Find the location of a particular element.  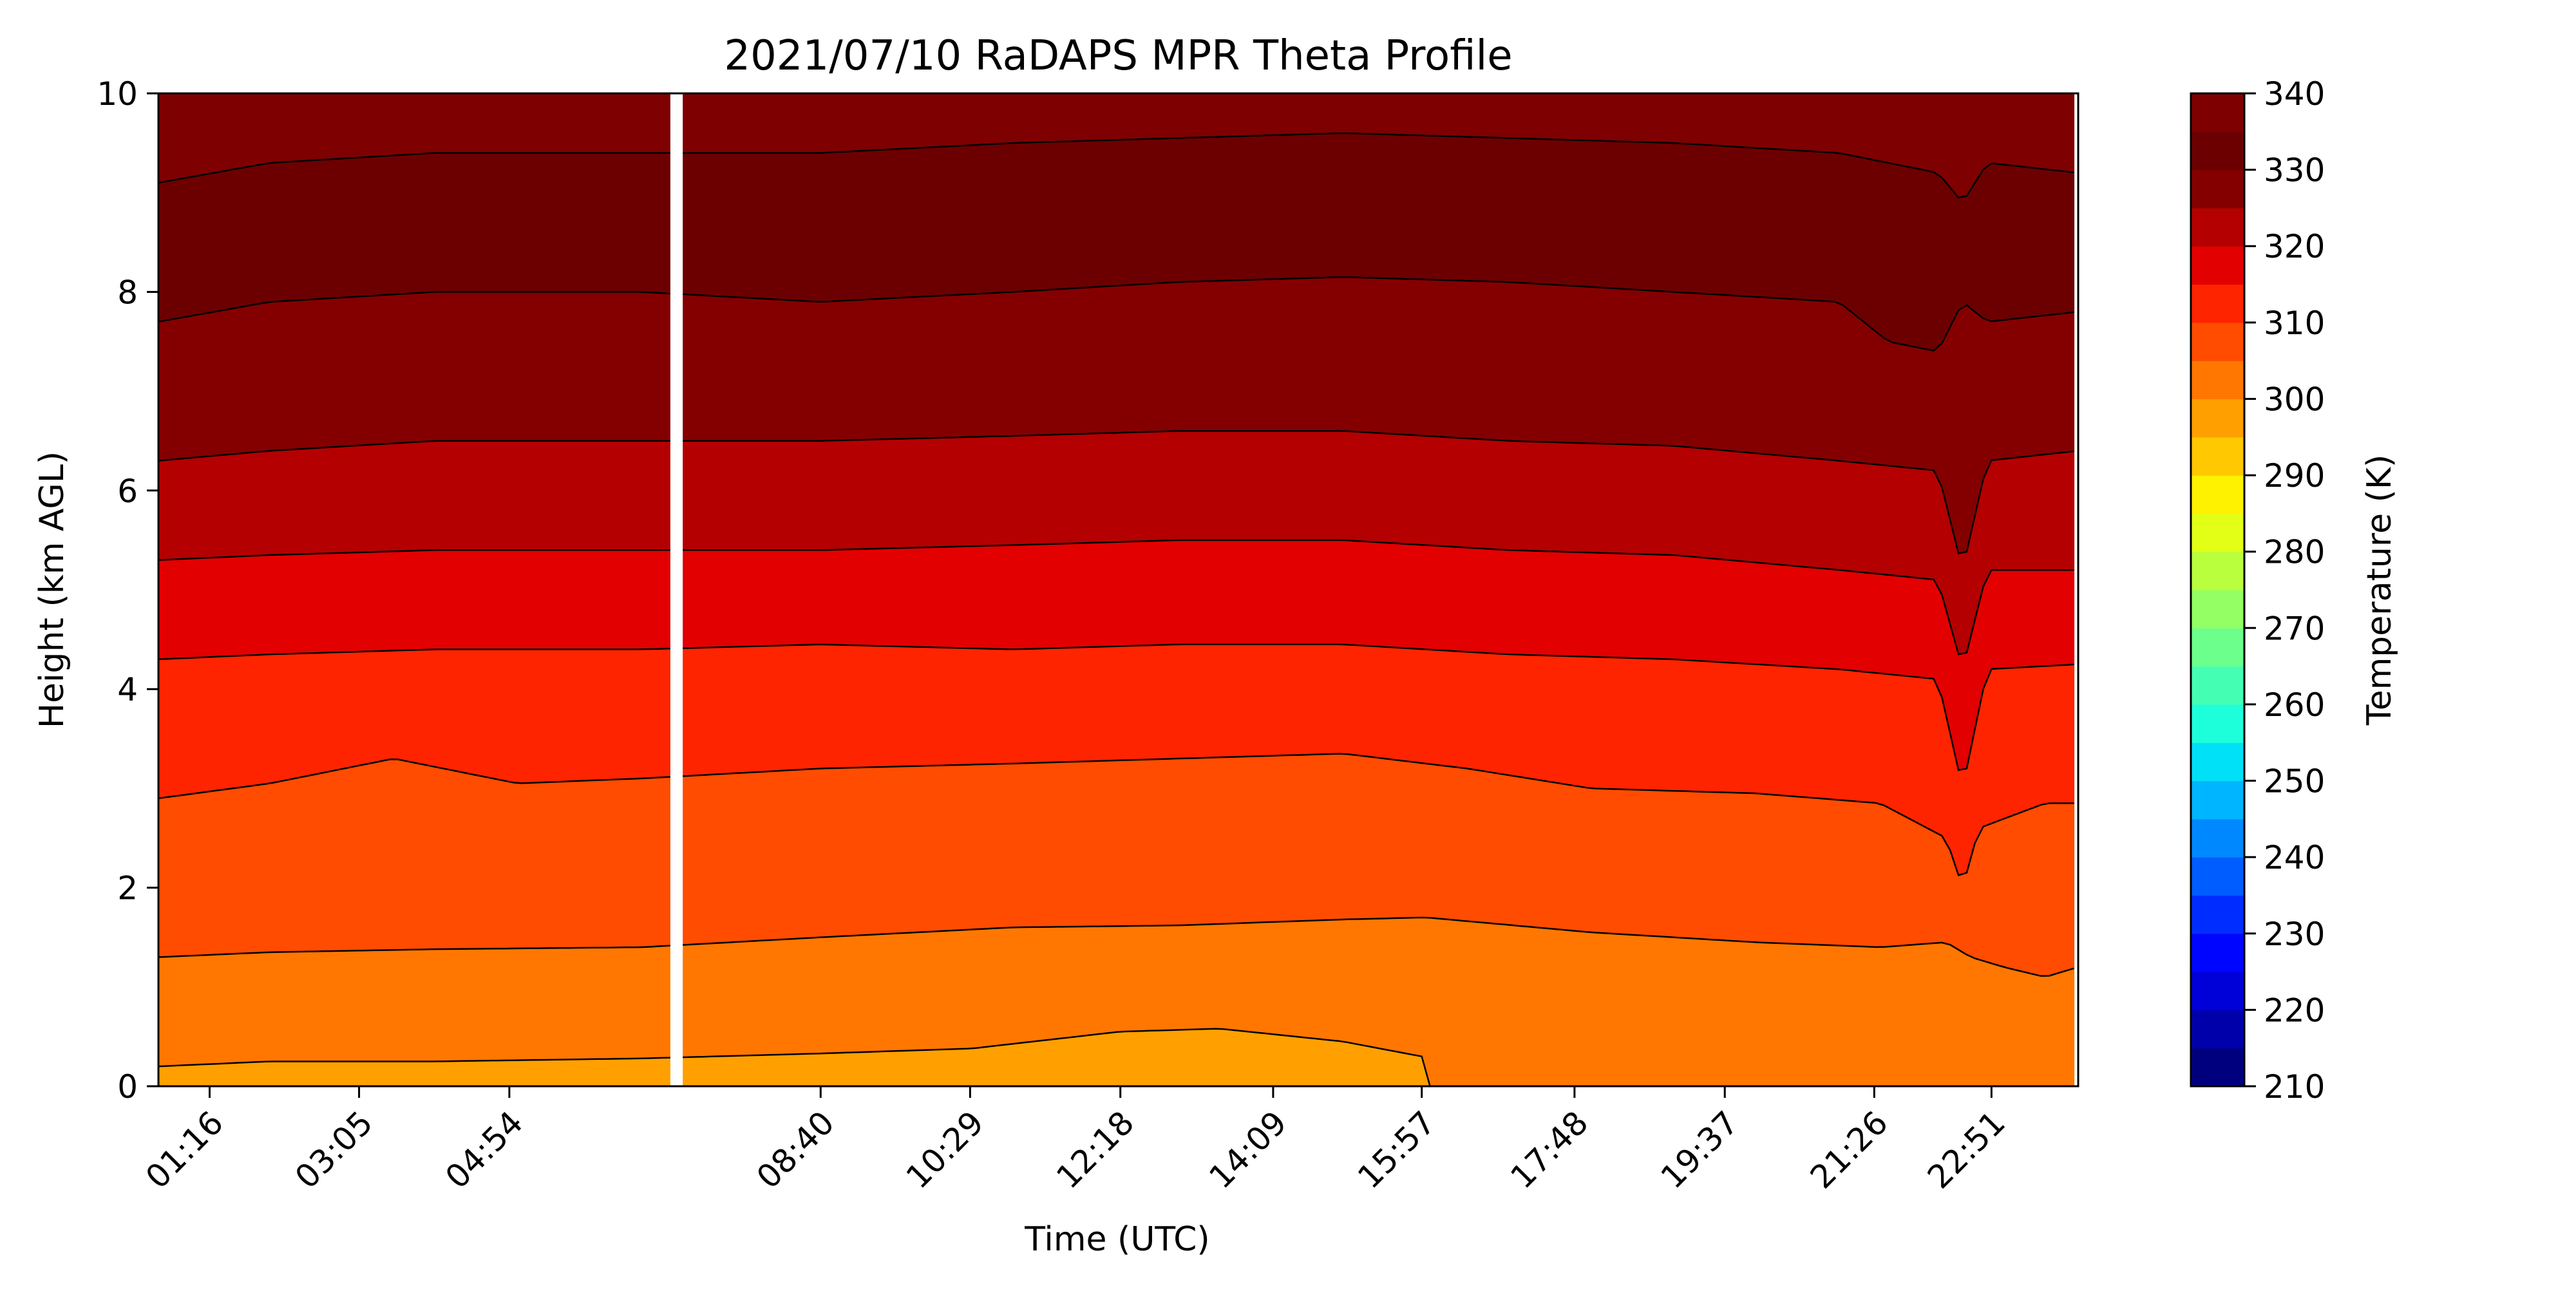

colorbar-tick-label-300: 300 is located at coordinates (2295, 399).